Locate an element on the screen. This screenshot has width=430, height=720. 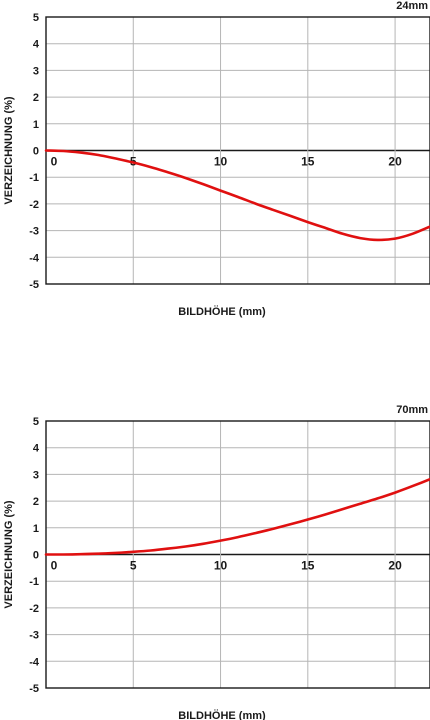
x-tick-label: 5 is located at coordinates (133, 566).